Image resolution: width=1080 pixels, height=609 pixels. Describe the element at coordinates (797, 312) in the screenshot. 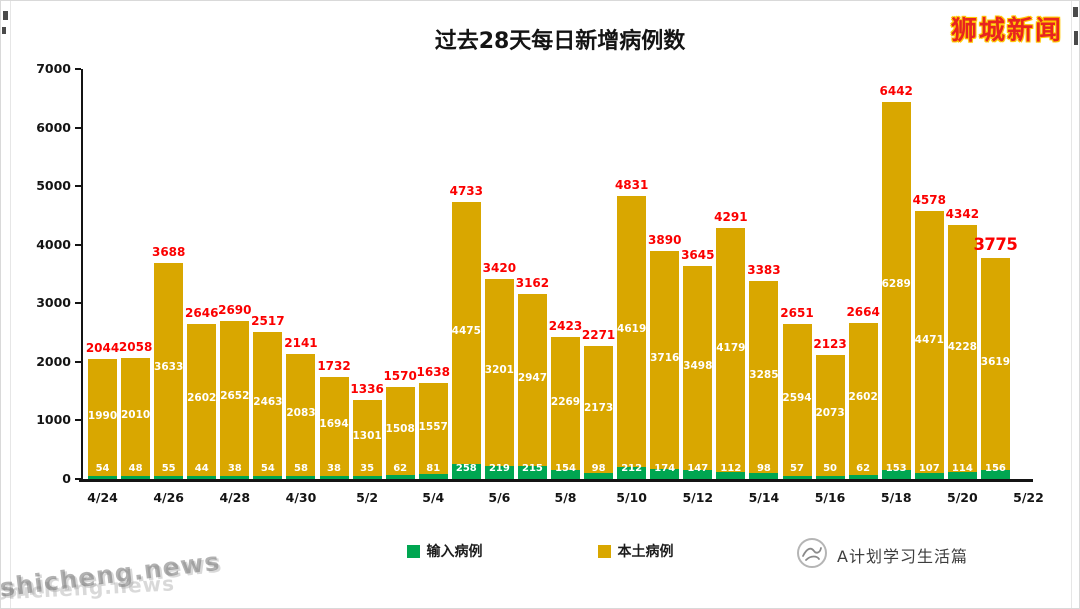

I see `total-label: 2651` at that location.